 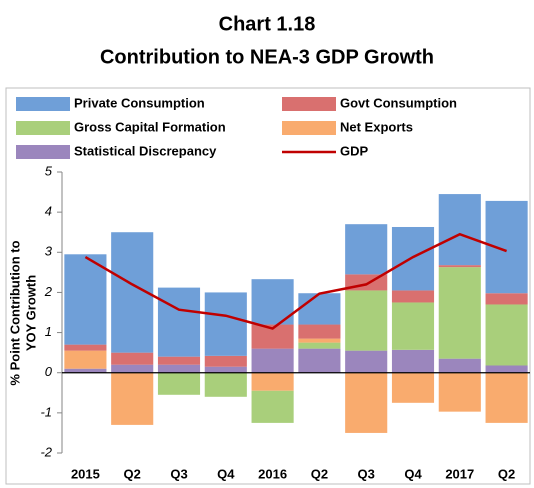 I want to click on y-tick-label: -2, so click(x=46, y=451).